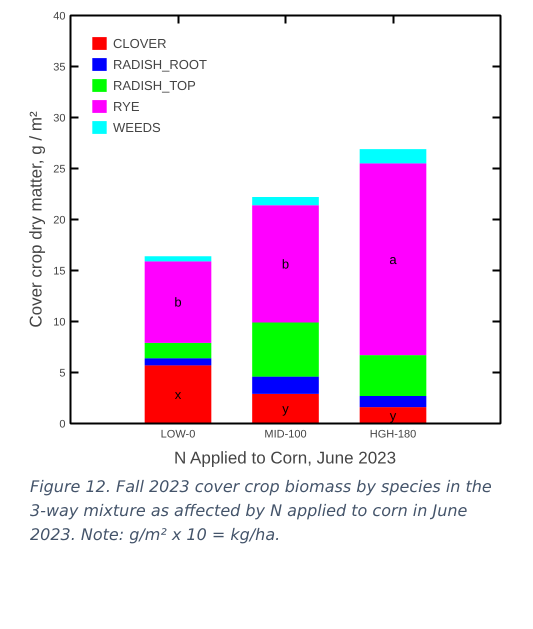 This screenshot has width=533, height=629. I want to click on legend-label: CLOVER, so click(139, 43).